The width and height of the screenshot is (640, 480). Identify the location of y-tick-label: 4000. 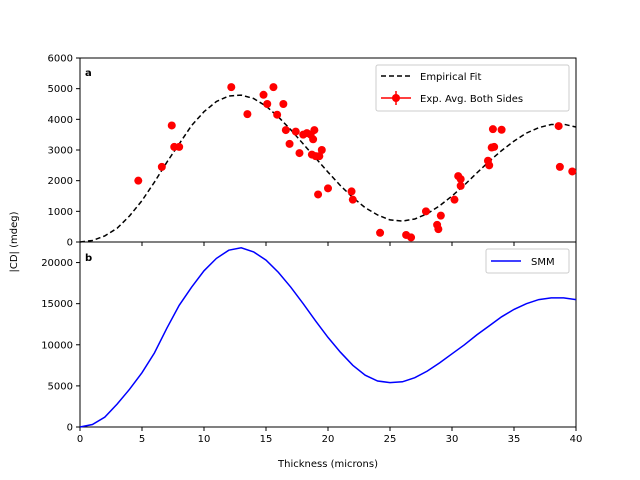
(60, 120).